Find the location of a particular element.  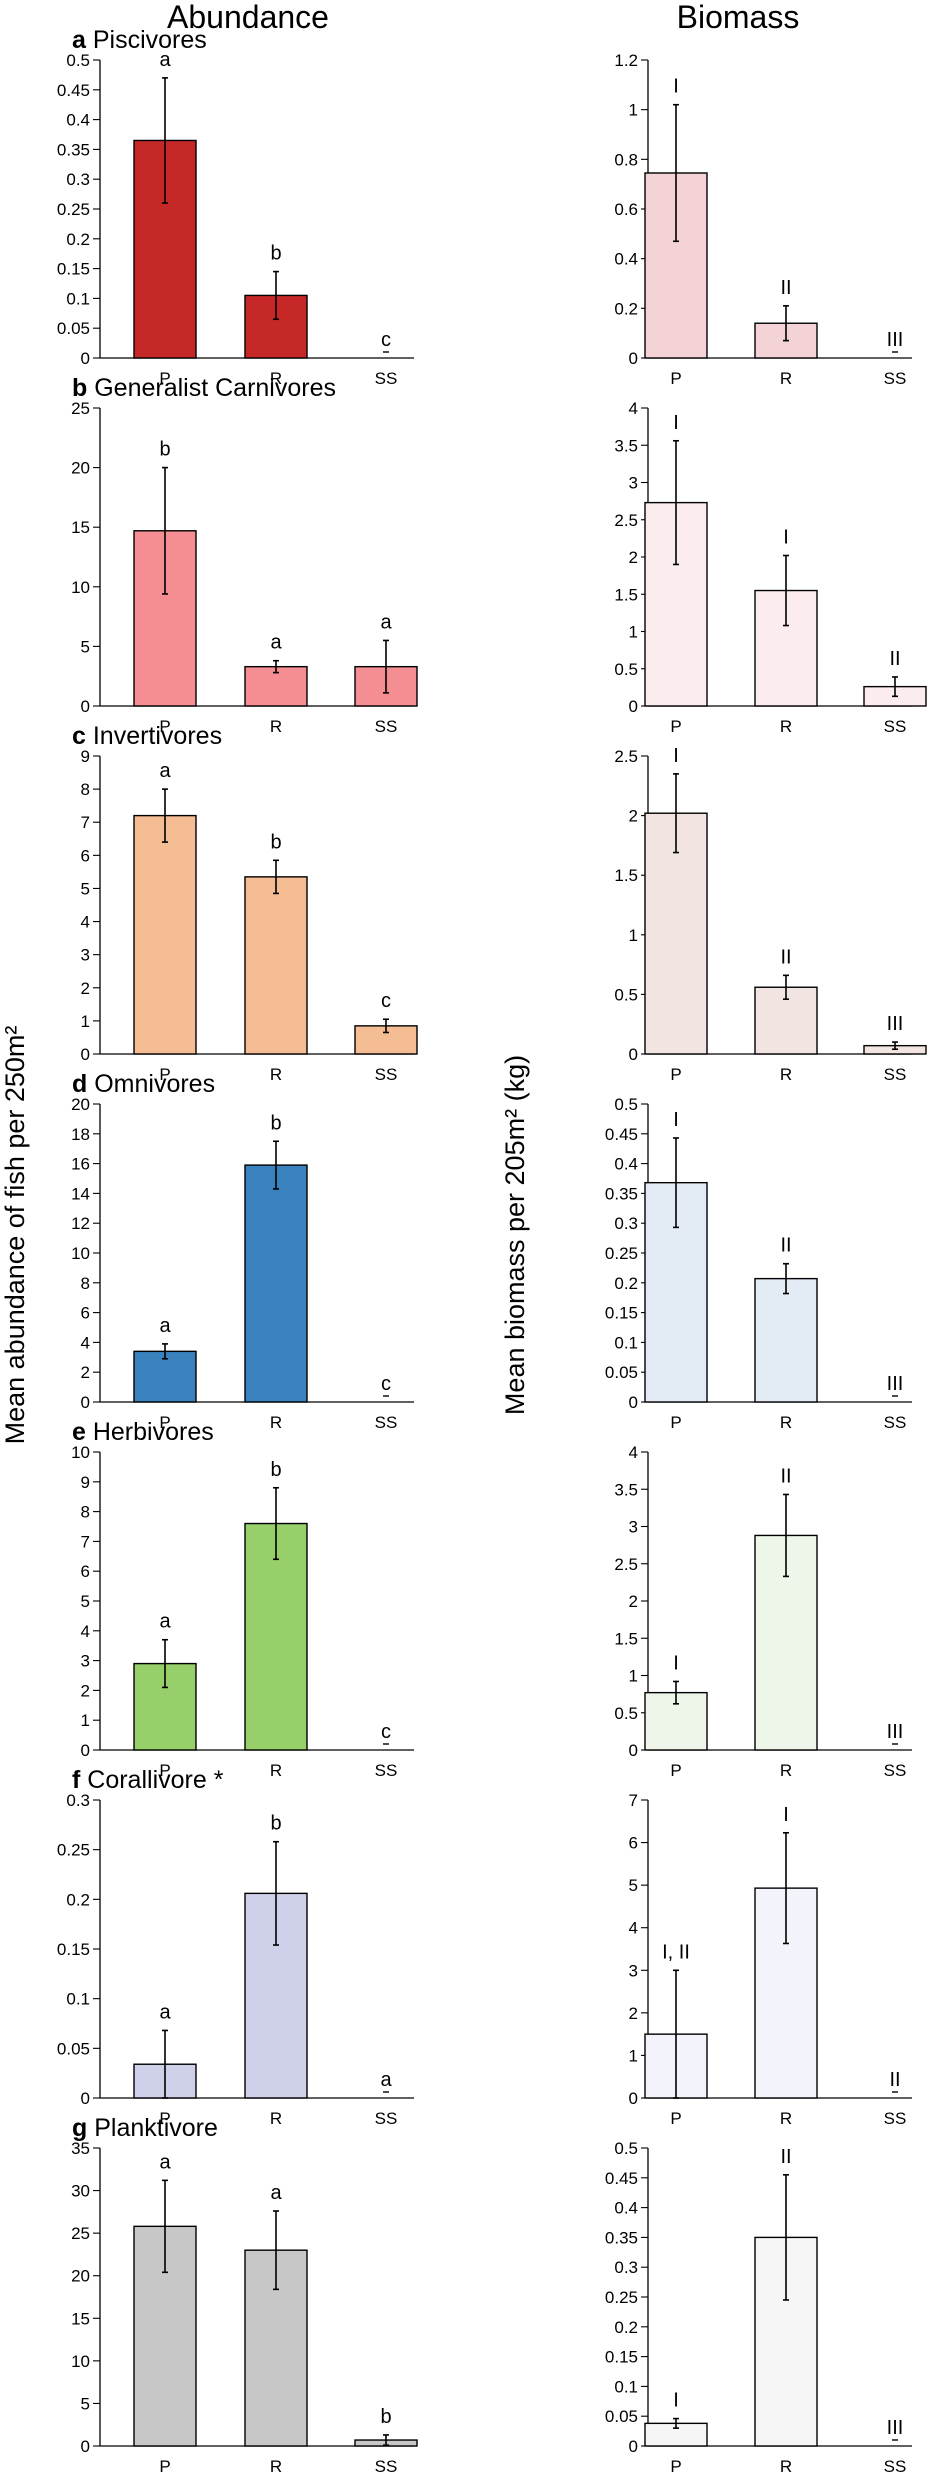

y-tick-label: 3.5 is located at coordinates (626, 1489).